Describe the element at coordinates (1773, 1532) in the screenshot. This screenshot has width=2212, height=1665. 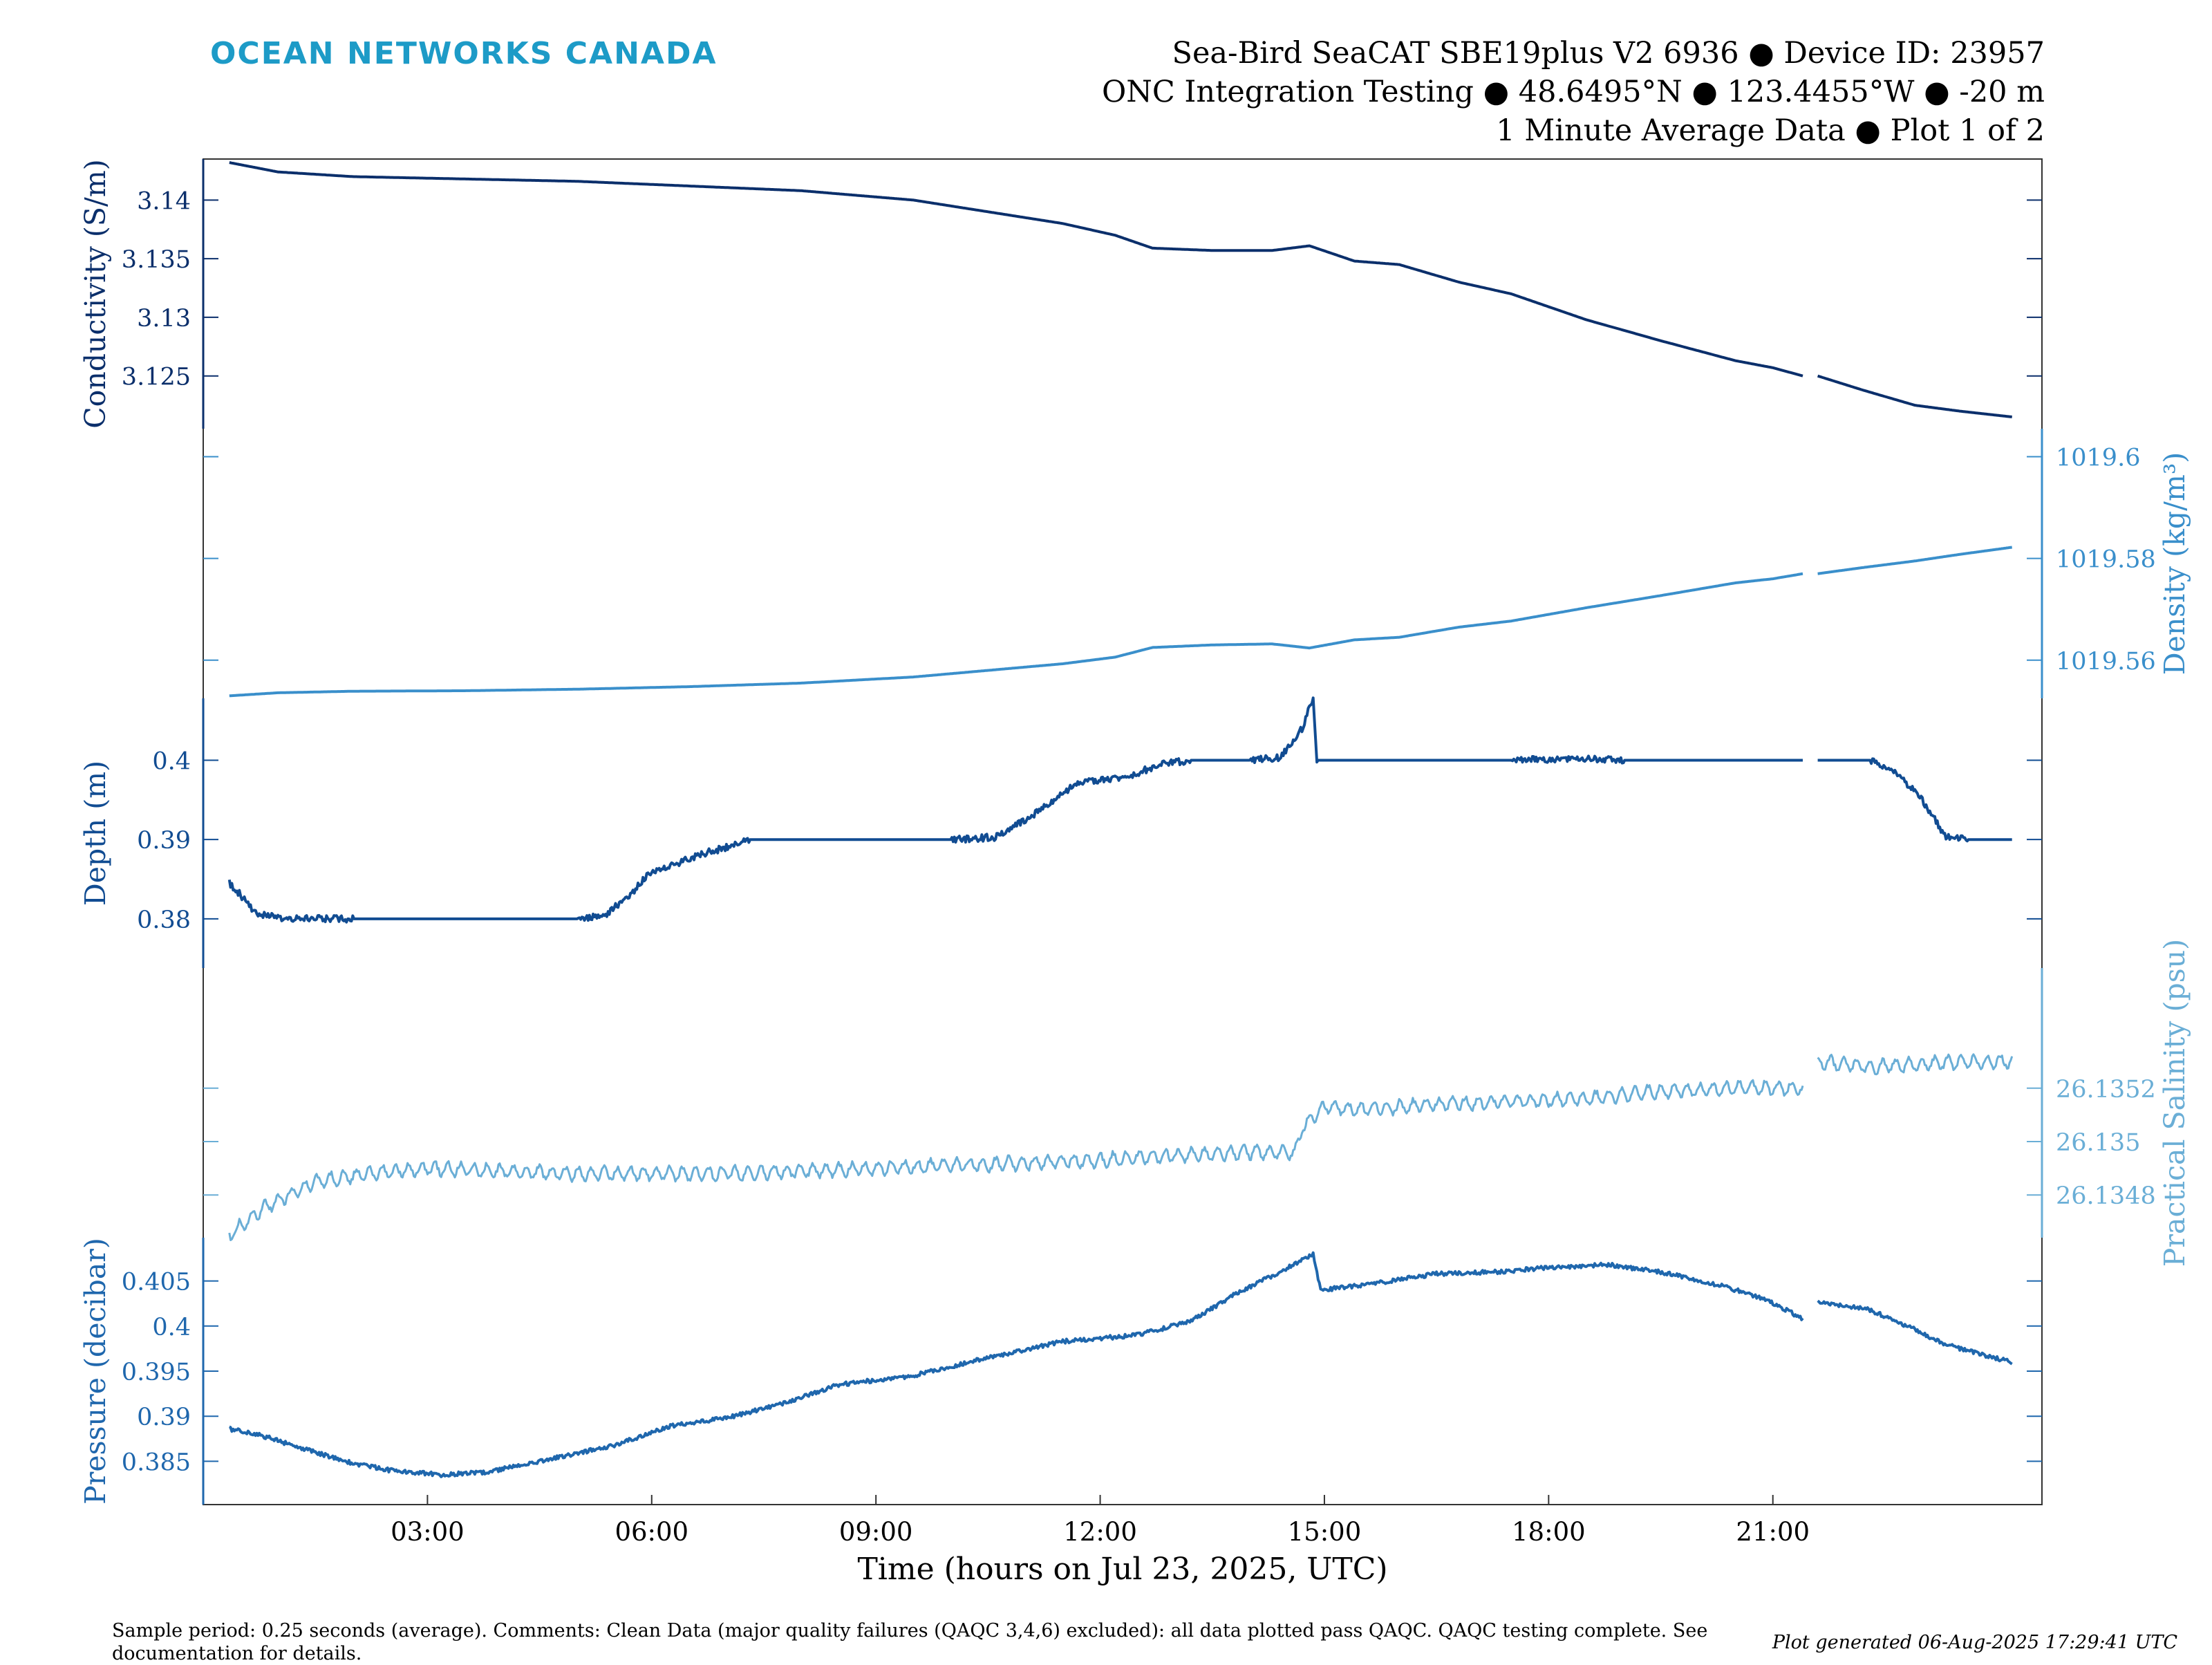
I see `x-tick-label: 21:00` at that location.